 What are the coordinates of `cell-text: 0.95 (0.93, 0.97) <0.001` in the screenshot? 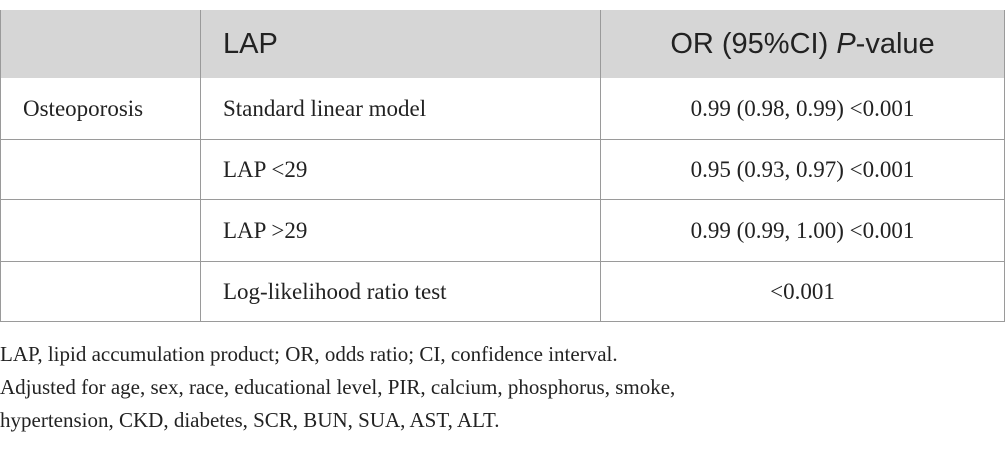 It's located at (802, 169).